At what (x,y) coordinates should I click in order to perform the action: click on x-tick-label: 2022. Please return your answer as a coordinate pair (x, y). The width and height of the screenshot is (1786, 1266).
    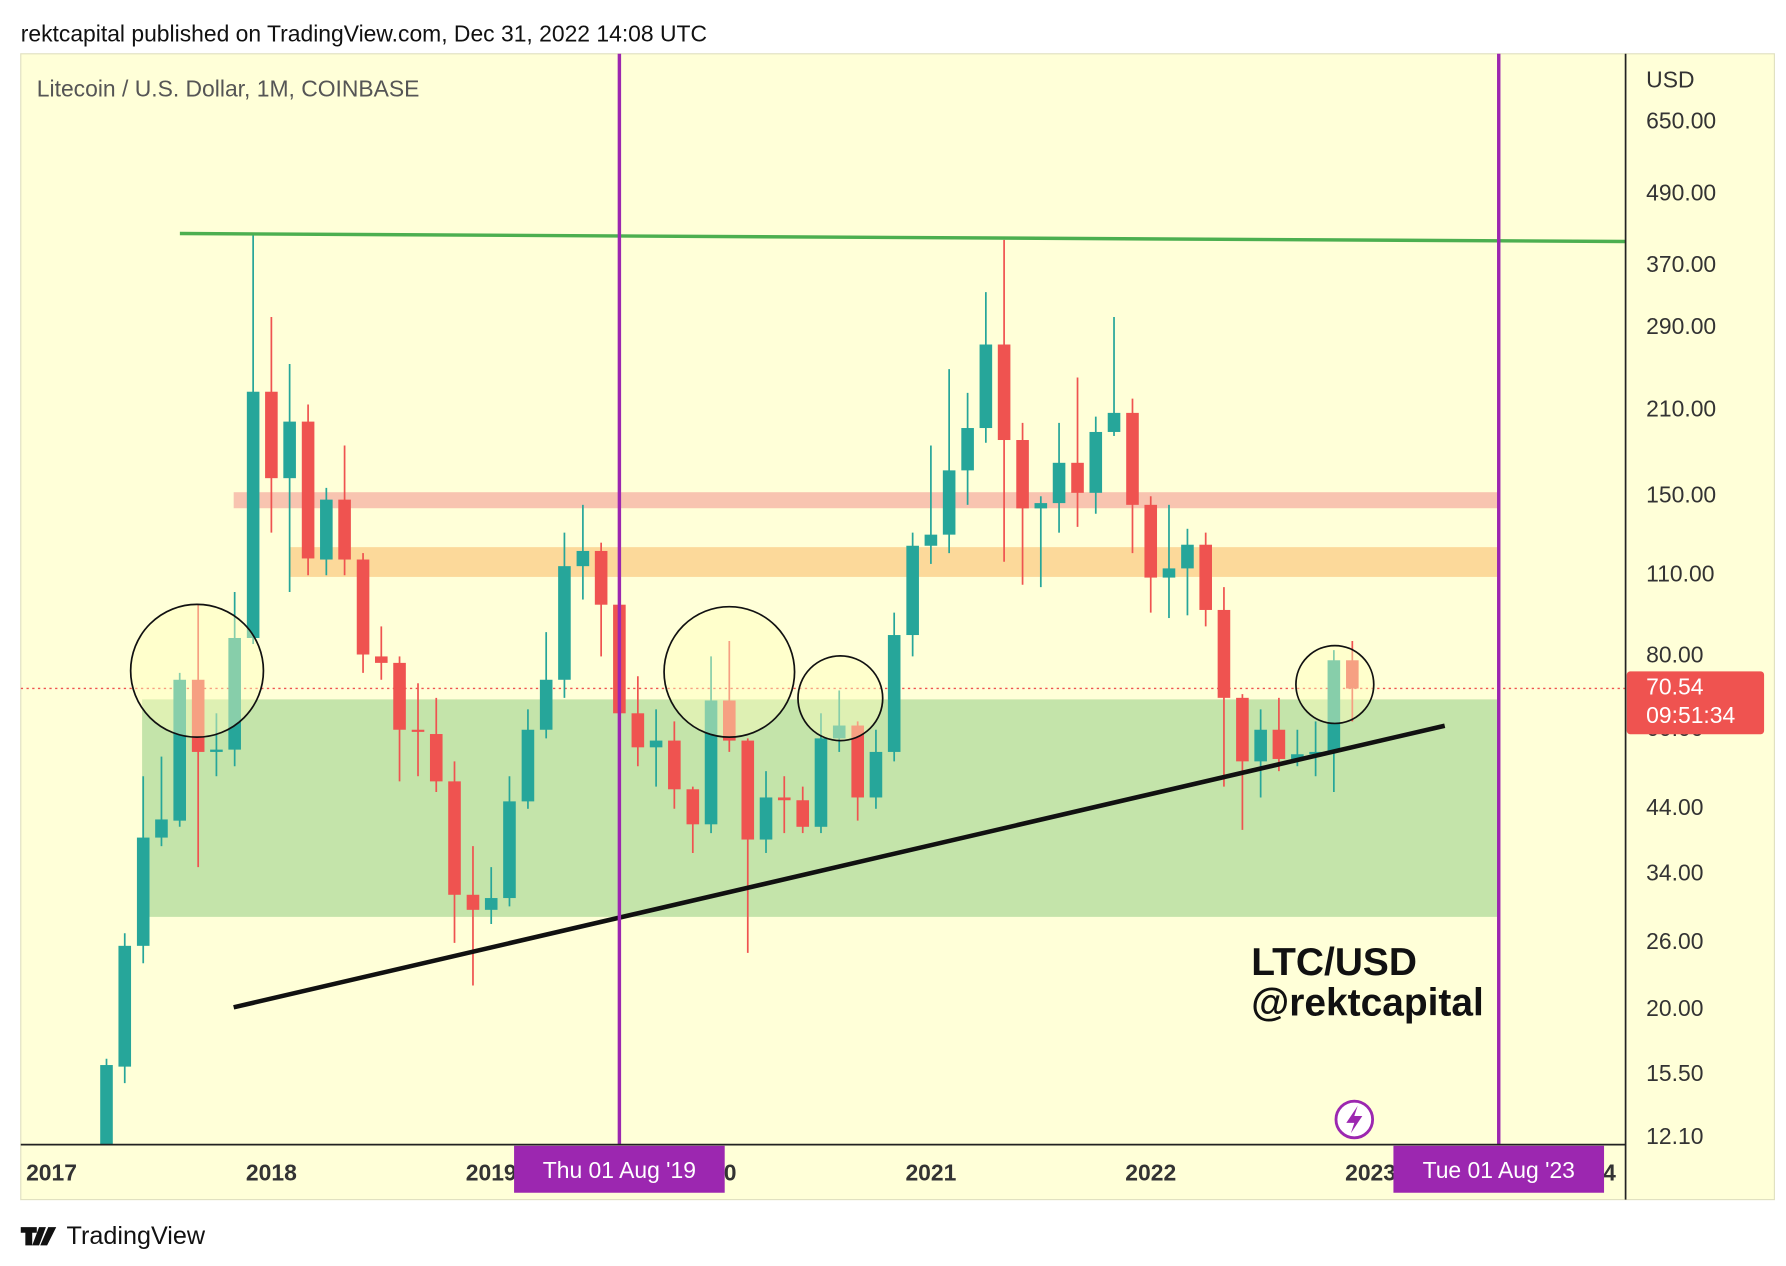
    Looking at the image, I should click on (1150, 1172).